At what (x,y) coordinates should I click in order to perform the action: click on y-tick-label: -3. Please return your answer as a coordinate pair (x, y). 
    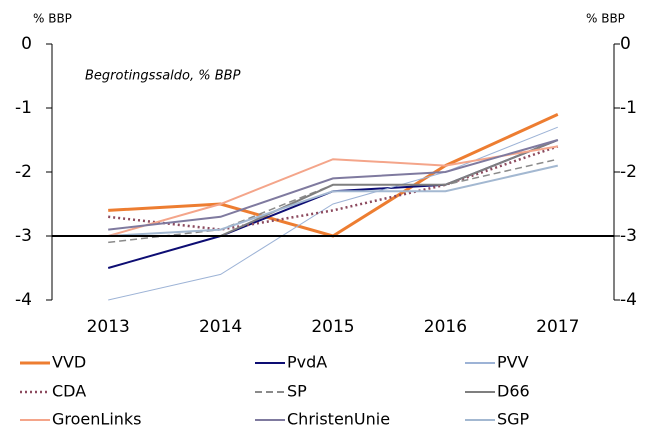
    Looking at the image, I should click on (23, 236).